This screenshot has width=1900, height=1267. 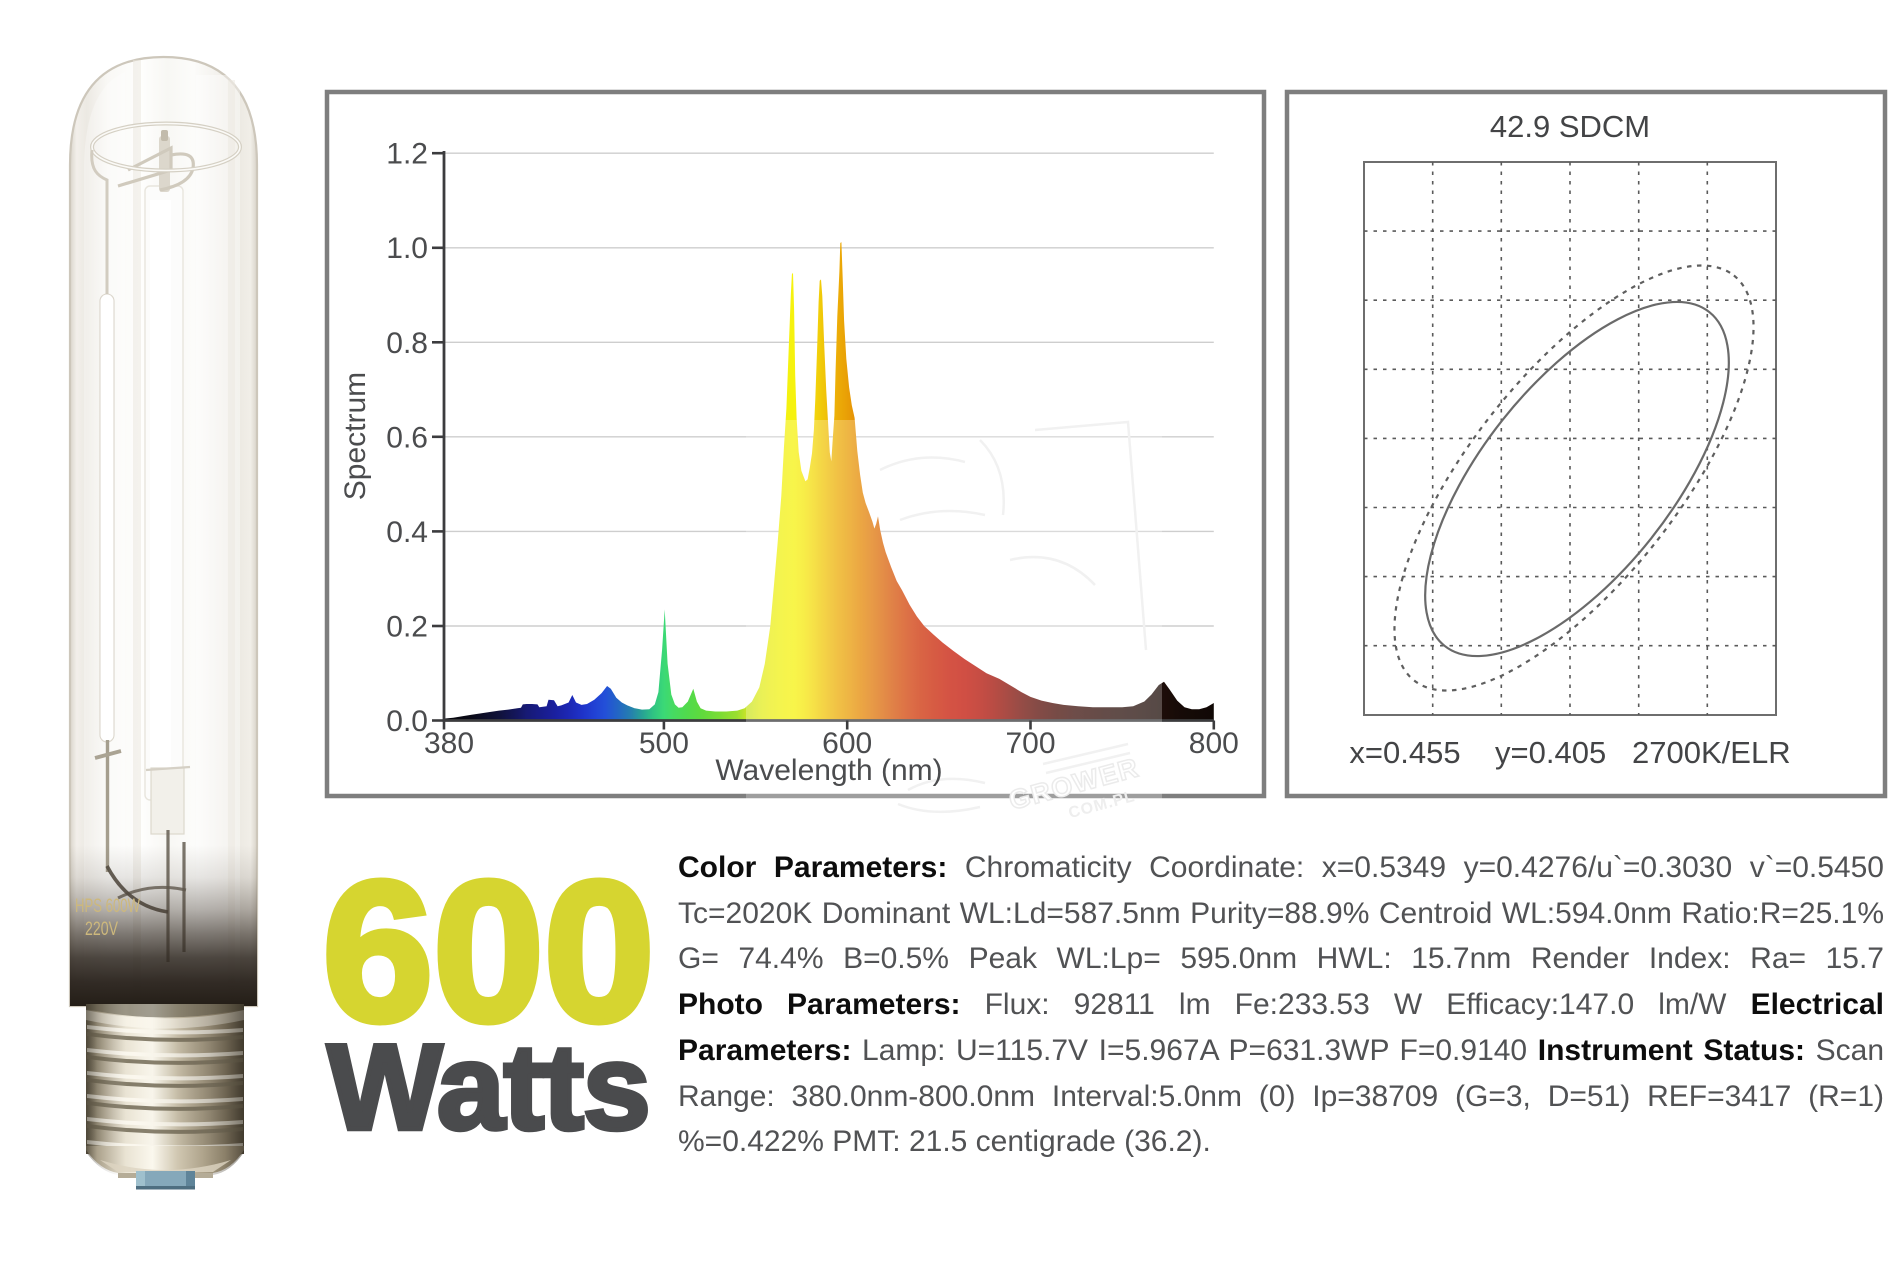 I want to click on svg-text: 1.2, so click(x=407, y=154).